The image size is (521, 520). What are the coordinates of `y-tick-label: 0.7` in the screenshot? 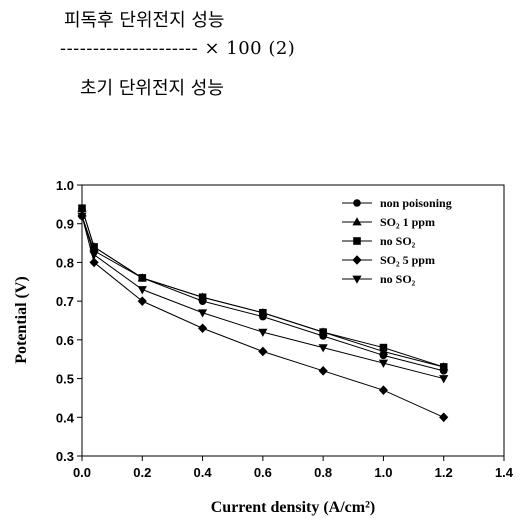 It's located at (65, 301).